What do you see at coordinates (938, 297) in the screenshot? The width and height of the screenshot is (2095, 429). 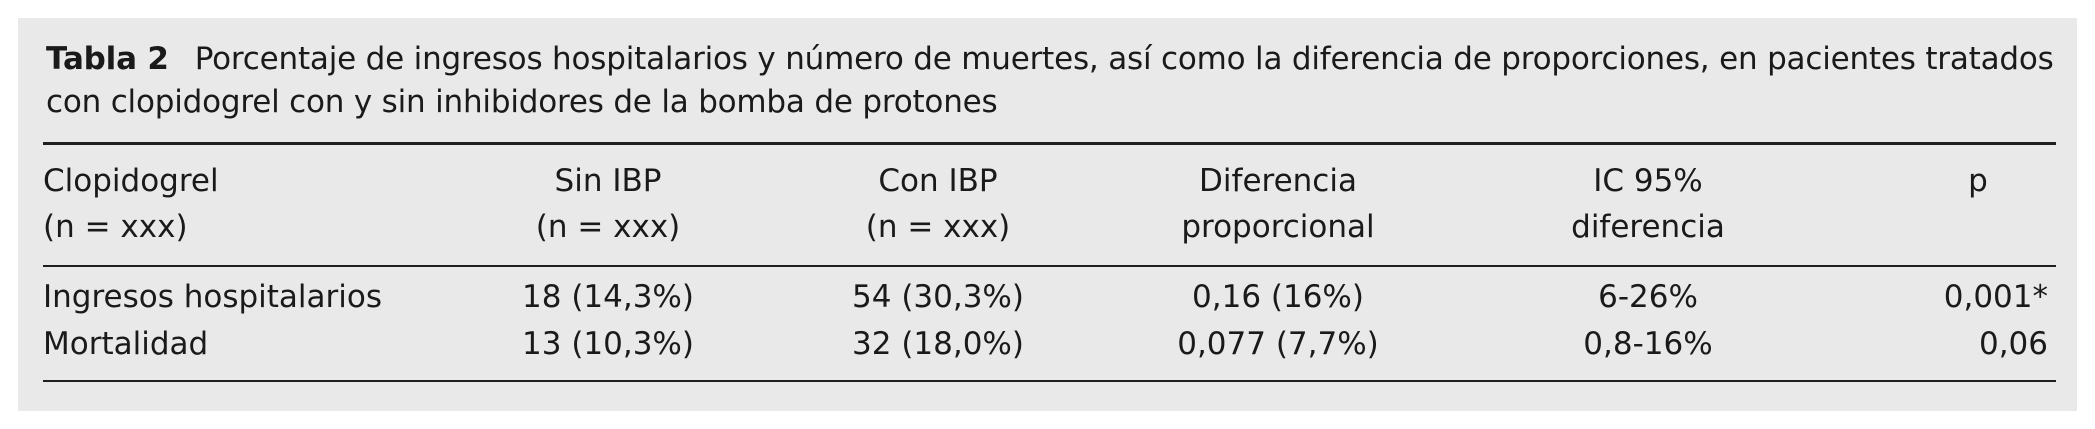 I see `cell-ingresos-con-ibp: 54 (30,3%)` at bounding box center [938, 297].